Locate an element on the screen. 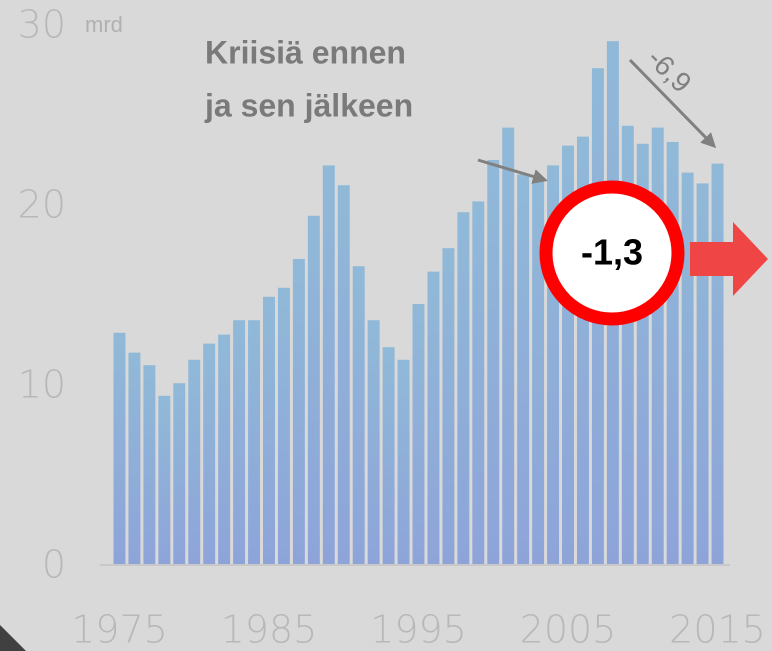  x-tick-label: 1995 is located at coordinates (418, 629).